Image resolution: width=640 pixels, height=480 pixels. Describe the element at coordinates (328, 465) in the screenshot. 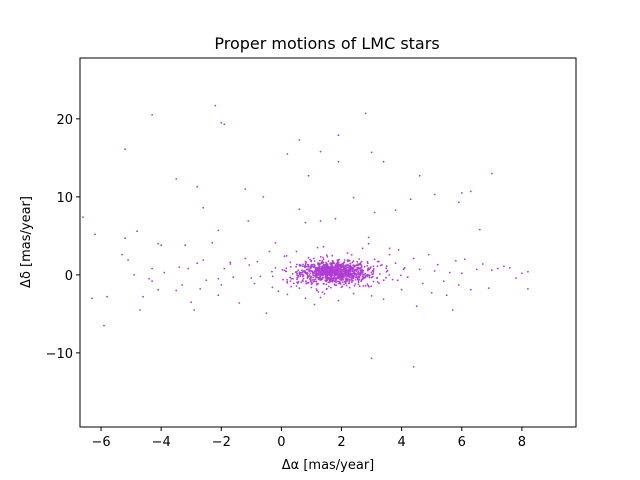

I see `x-axis-label: Δα [mas/year]` at that location.